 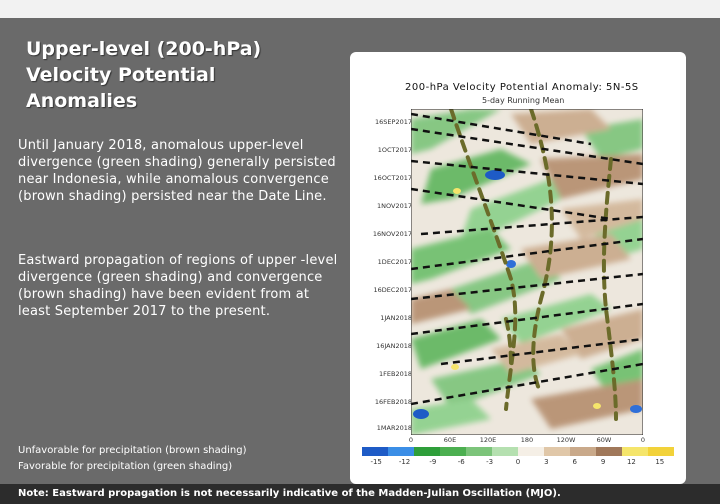 What do you see at coordinates (433, 462) in the screenshot?
I see `color-bar-label: -9` at bounding box center [433, 462].